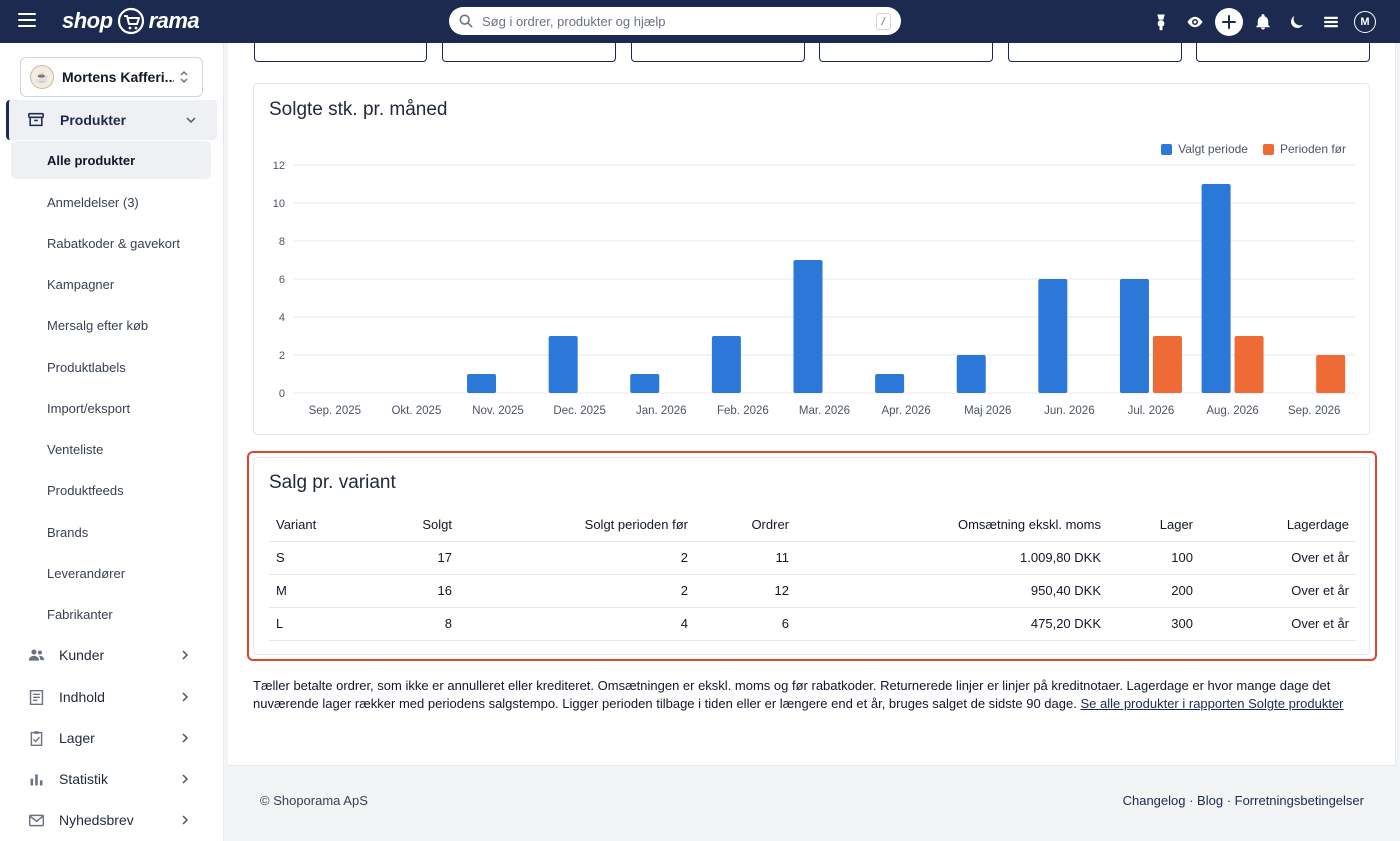 The width and height of the screenshot is (1400, 841). I want to click on sidebar-item-nyhedsbrev: Nyhedsbrev, so click(112, 820).